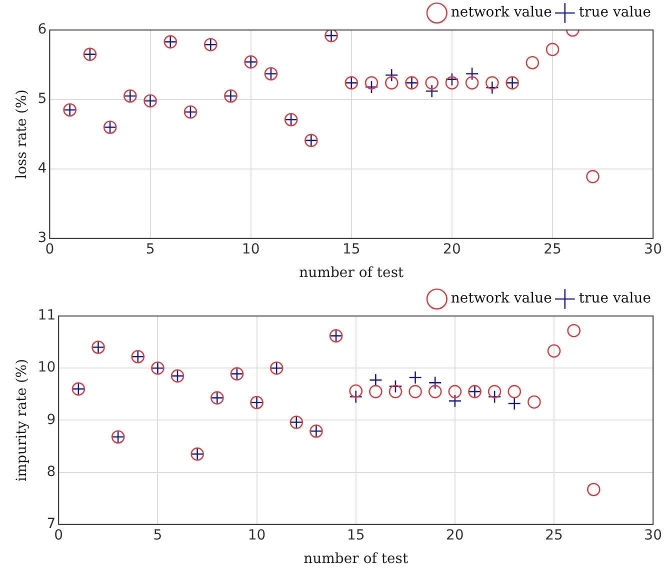 This screenshot has height=573, width=665. I want to click on y-tick-label: 6, so click(42, 30).